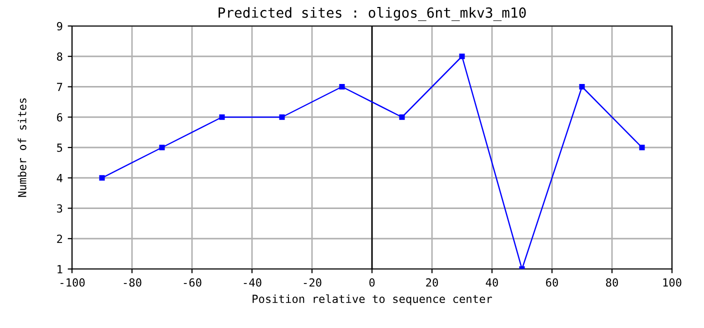 The width and height of the screenshot is (704, 328). Describe the element at coordinates (59, 208) in the screenshot. I see `y-tick-label: 3` at that location.